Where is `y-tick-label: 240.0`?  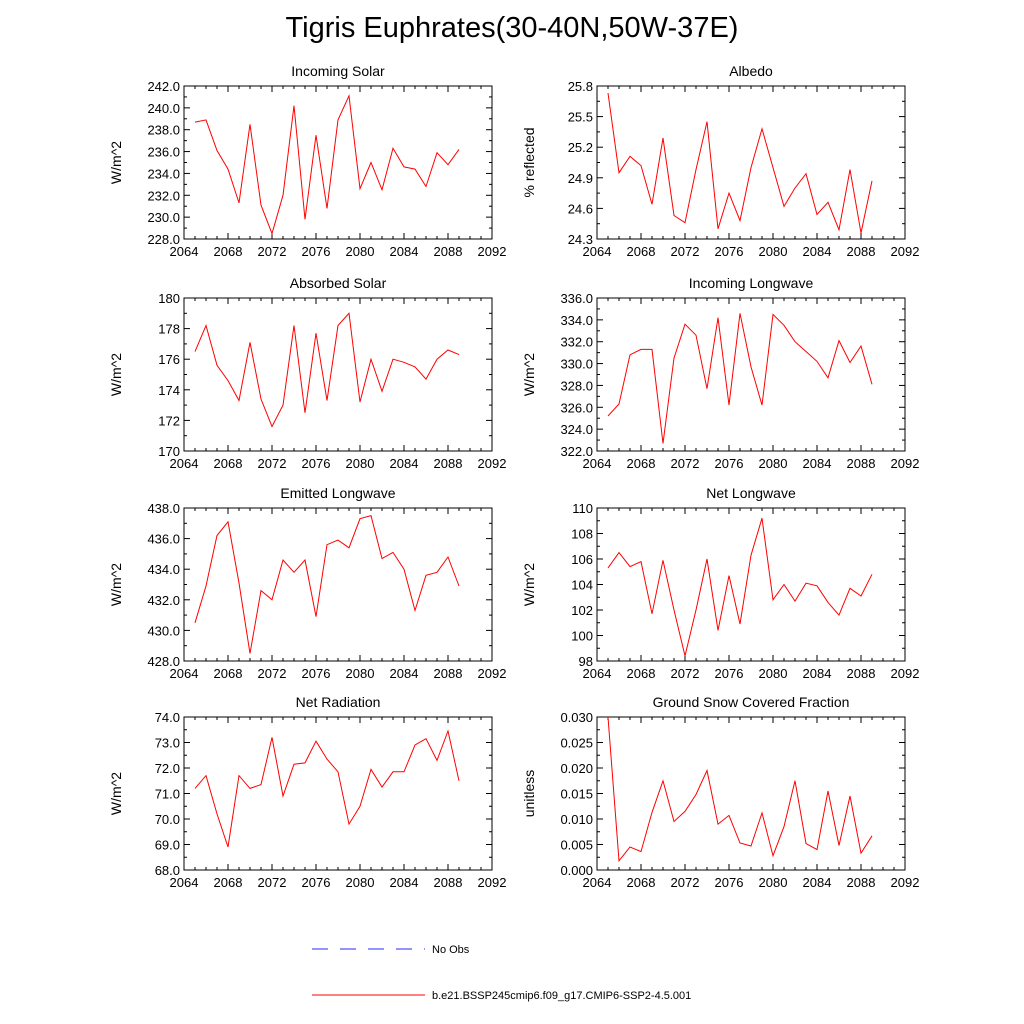 y-tick-label: 240.0 is located at coordinates (163, 108).